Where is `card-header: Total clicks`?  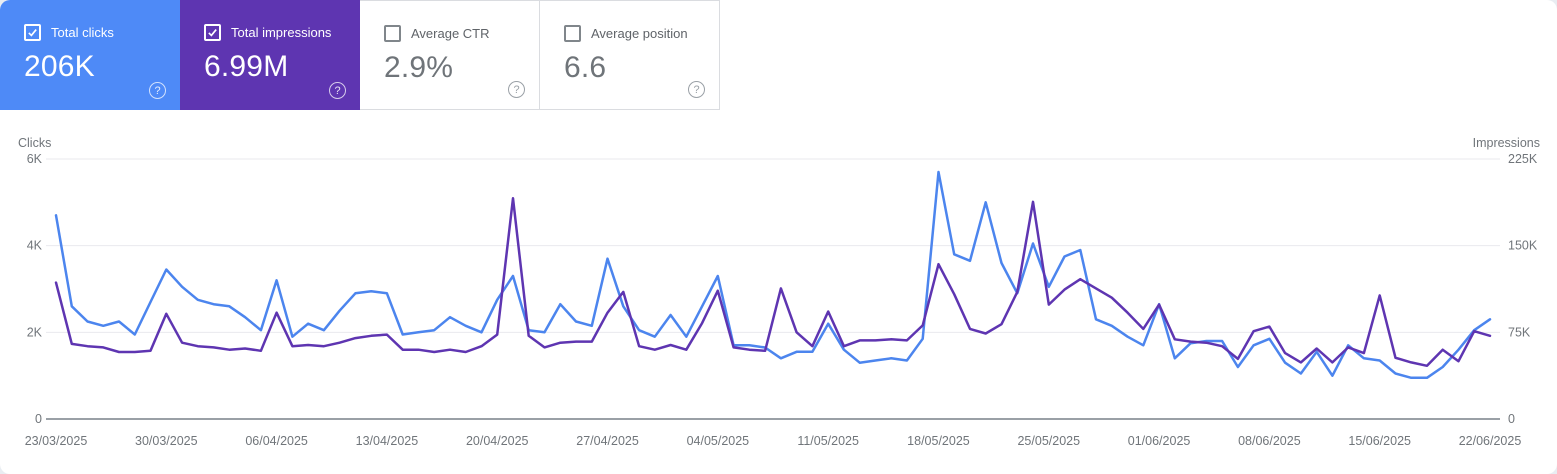
card-header: Total clicks is located at coordinates (102, 32).